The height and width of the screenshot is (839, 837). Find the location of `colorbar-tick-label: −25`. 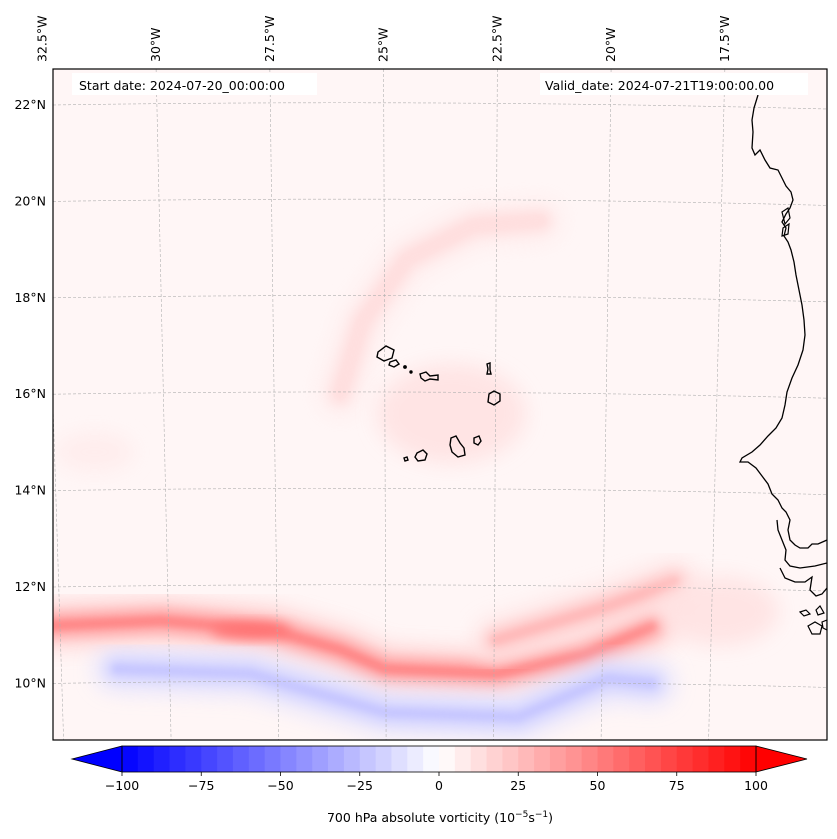

colorbar-tick-label: −25 is located at coordinates (360, 785).